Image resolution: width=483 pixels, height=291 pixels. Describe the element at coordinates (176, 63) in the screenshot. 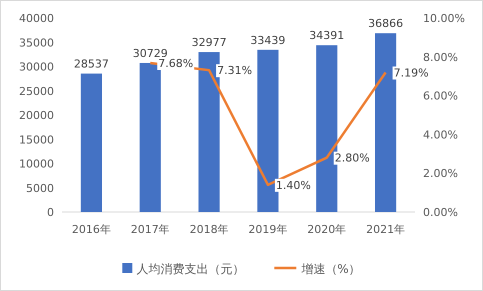

I see `data-label: 7.68%` at that location.